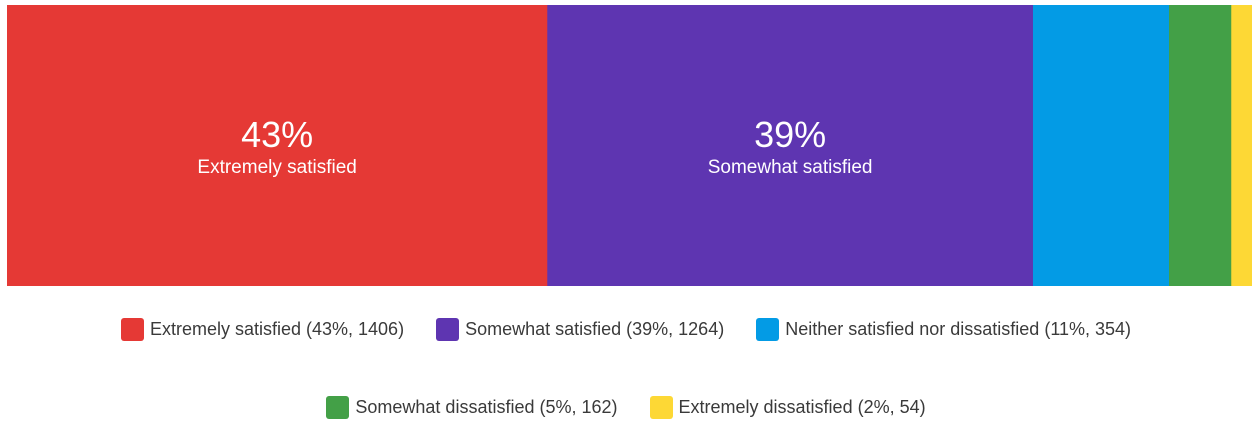  Describe the element at coordinates (1101, 145) in the screenshot. I see `bar-segment-neither-satisfied-nor-dissatisfied` at that location.